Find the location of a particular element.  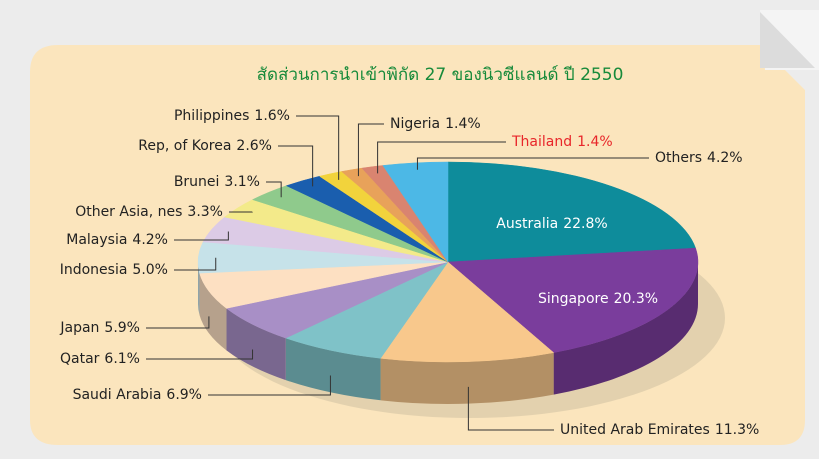

slice-value: 6.9% is located at coordinates (184, 395).